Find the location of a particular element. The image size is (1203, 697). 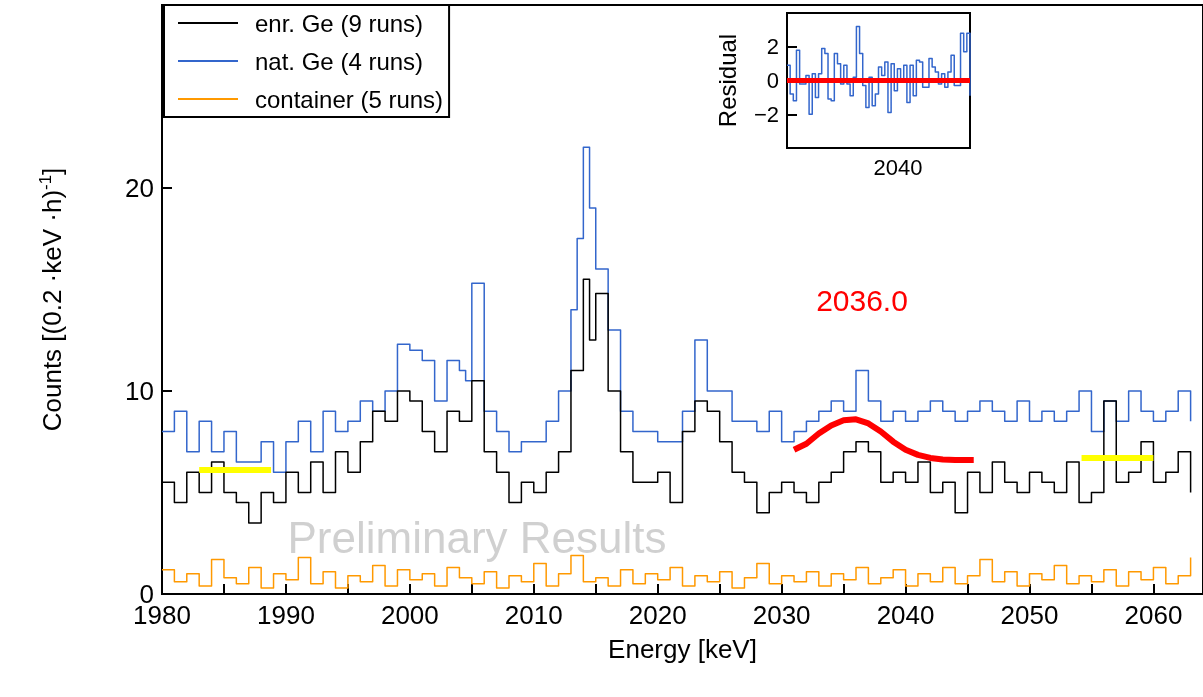

y-axis-title: Counts [(0.2 ·keV ·h)-1] is located at coordinates (51, 299).